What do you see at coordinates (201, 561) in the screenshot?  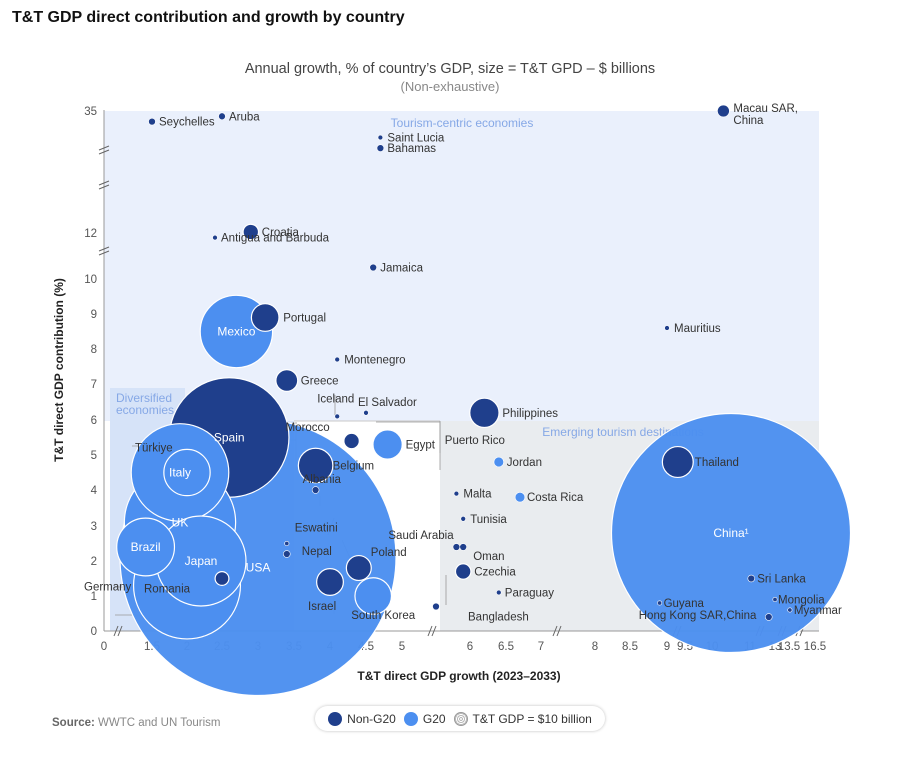 I see `point-label: Japan` at bounding box center [201, 561].